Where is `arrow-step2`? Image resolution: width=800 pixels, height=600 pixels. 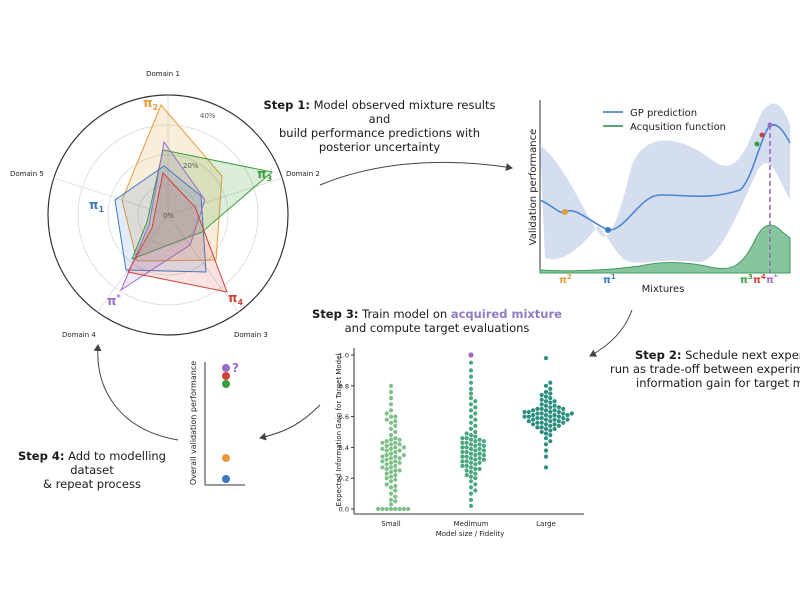
arrow-step2 is located at coordinates (611, 333).